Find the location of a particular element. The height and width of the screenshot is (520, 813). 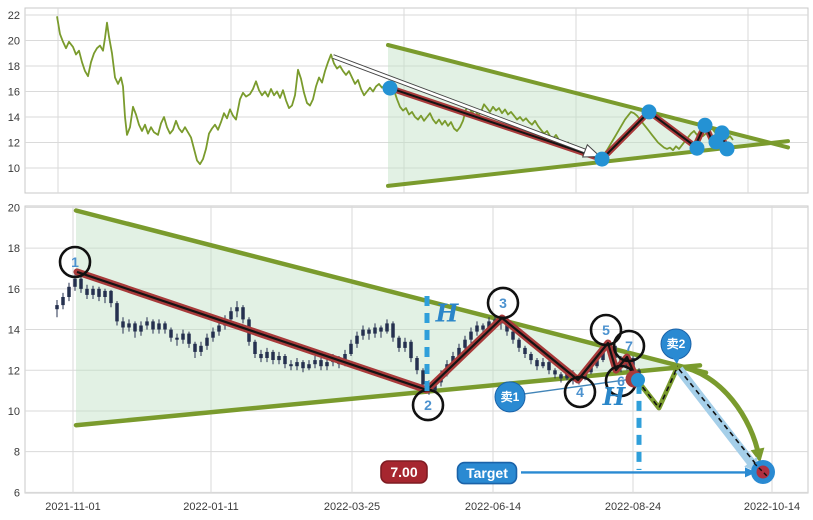

svg-text: 3 is located at coordinates (503, 303).